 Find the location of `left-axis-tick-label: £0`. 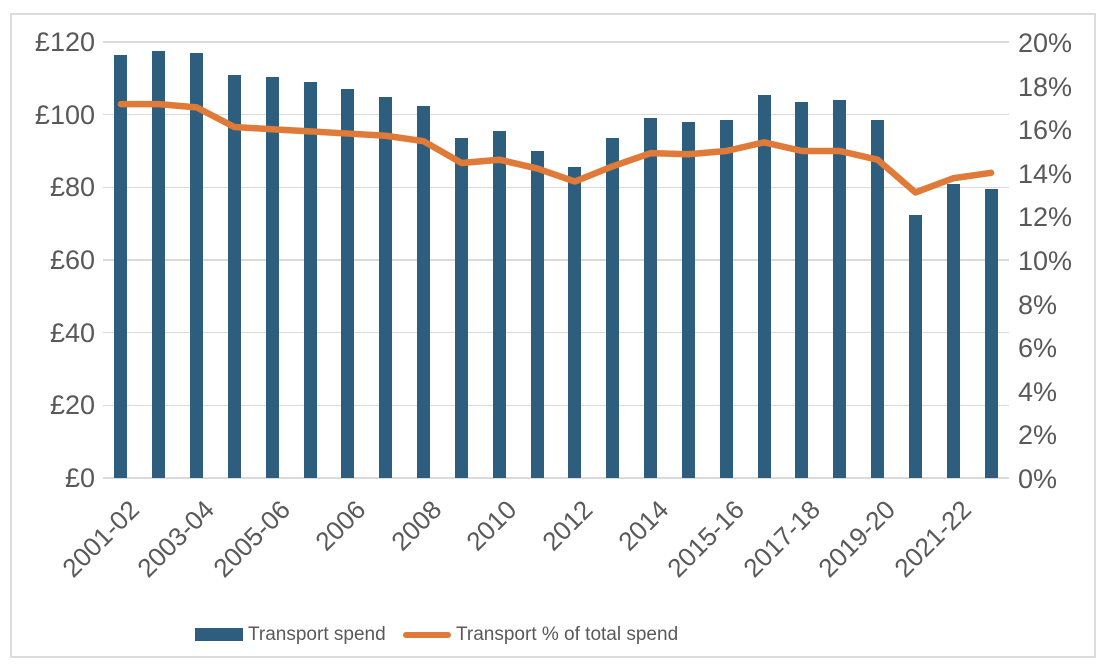

left-axis-tick-label: £0 is located at coordinates (79, 478).